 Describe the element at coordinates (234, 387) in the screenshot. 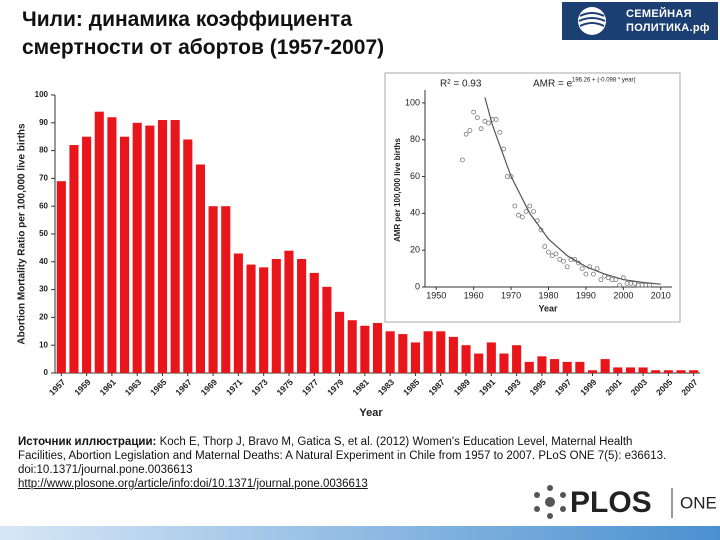

I see `x-tick-label: 1971` at that location.